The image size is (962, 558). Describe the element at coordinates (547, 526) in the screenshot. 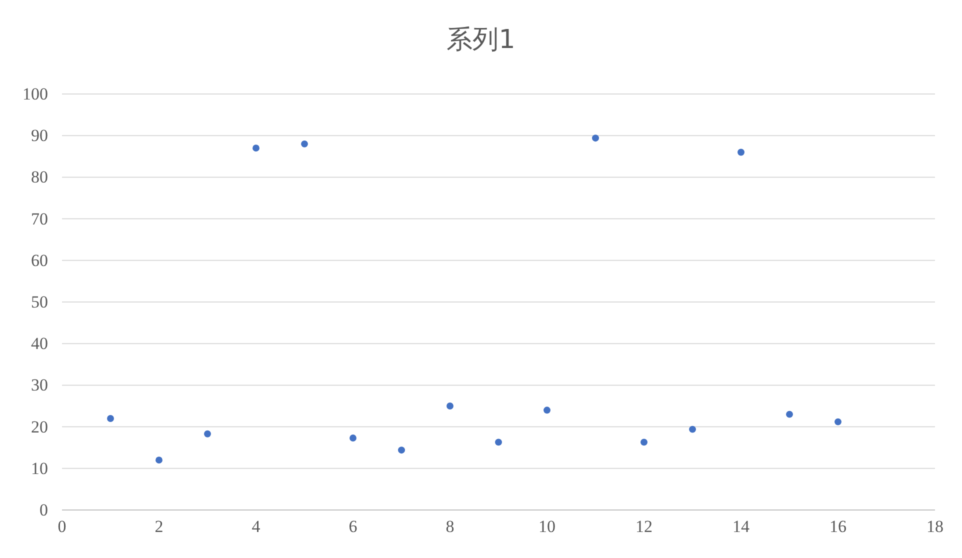

I see `x-tick-label: 10` at that location.